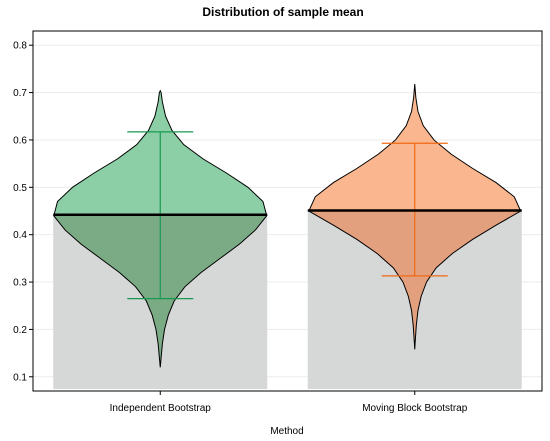  I want to click on x-axis-label: Method, so click(286, 431).